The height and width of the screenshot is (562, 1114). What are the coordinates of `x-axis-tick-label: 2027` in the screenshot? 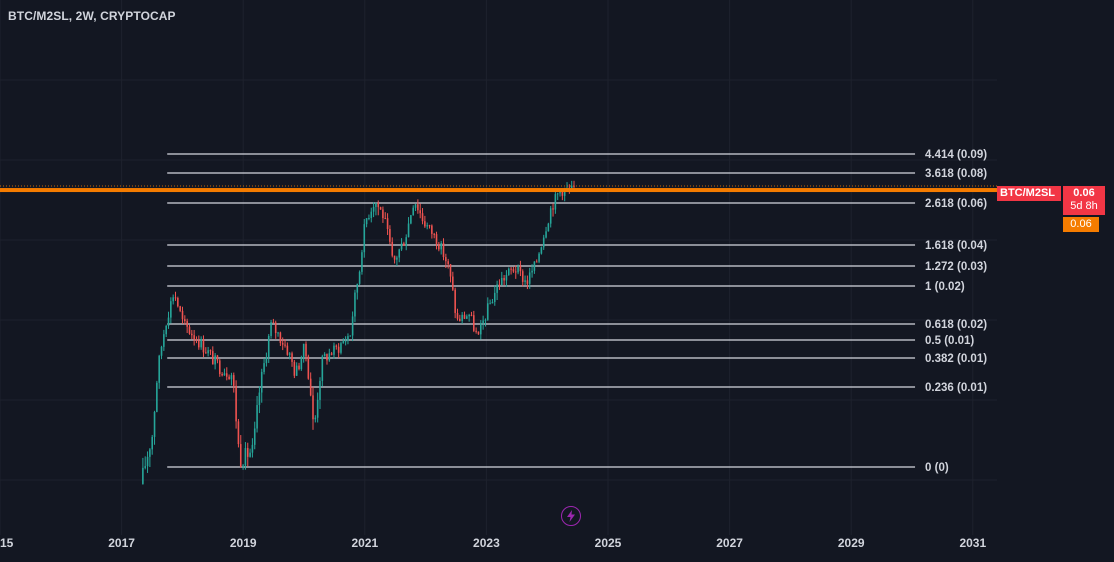 It's located at (729, 543).